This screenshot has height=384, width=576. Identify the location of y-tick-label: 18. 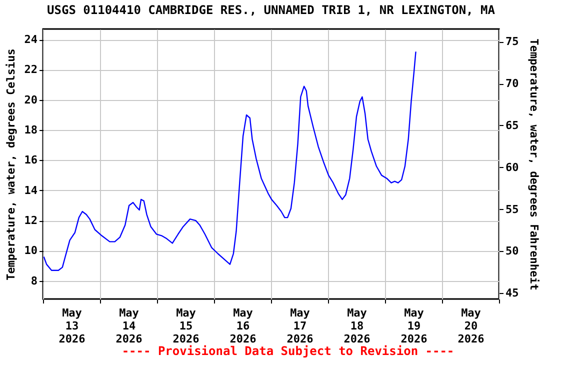
(31, 130).